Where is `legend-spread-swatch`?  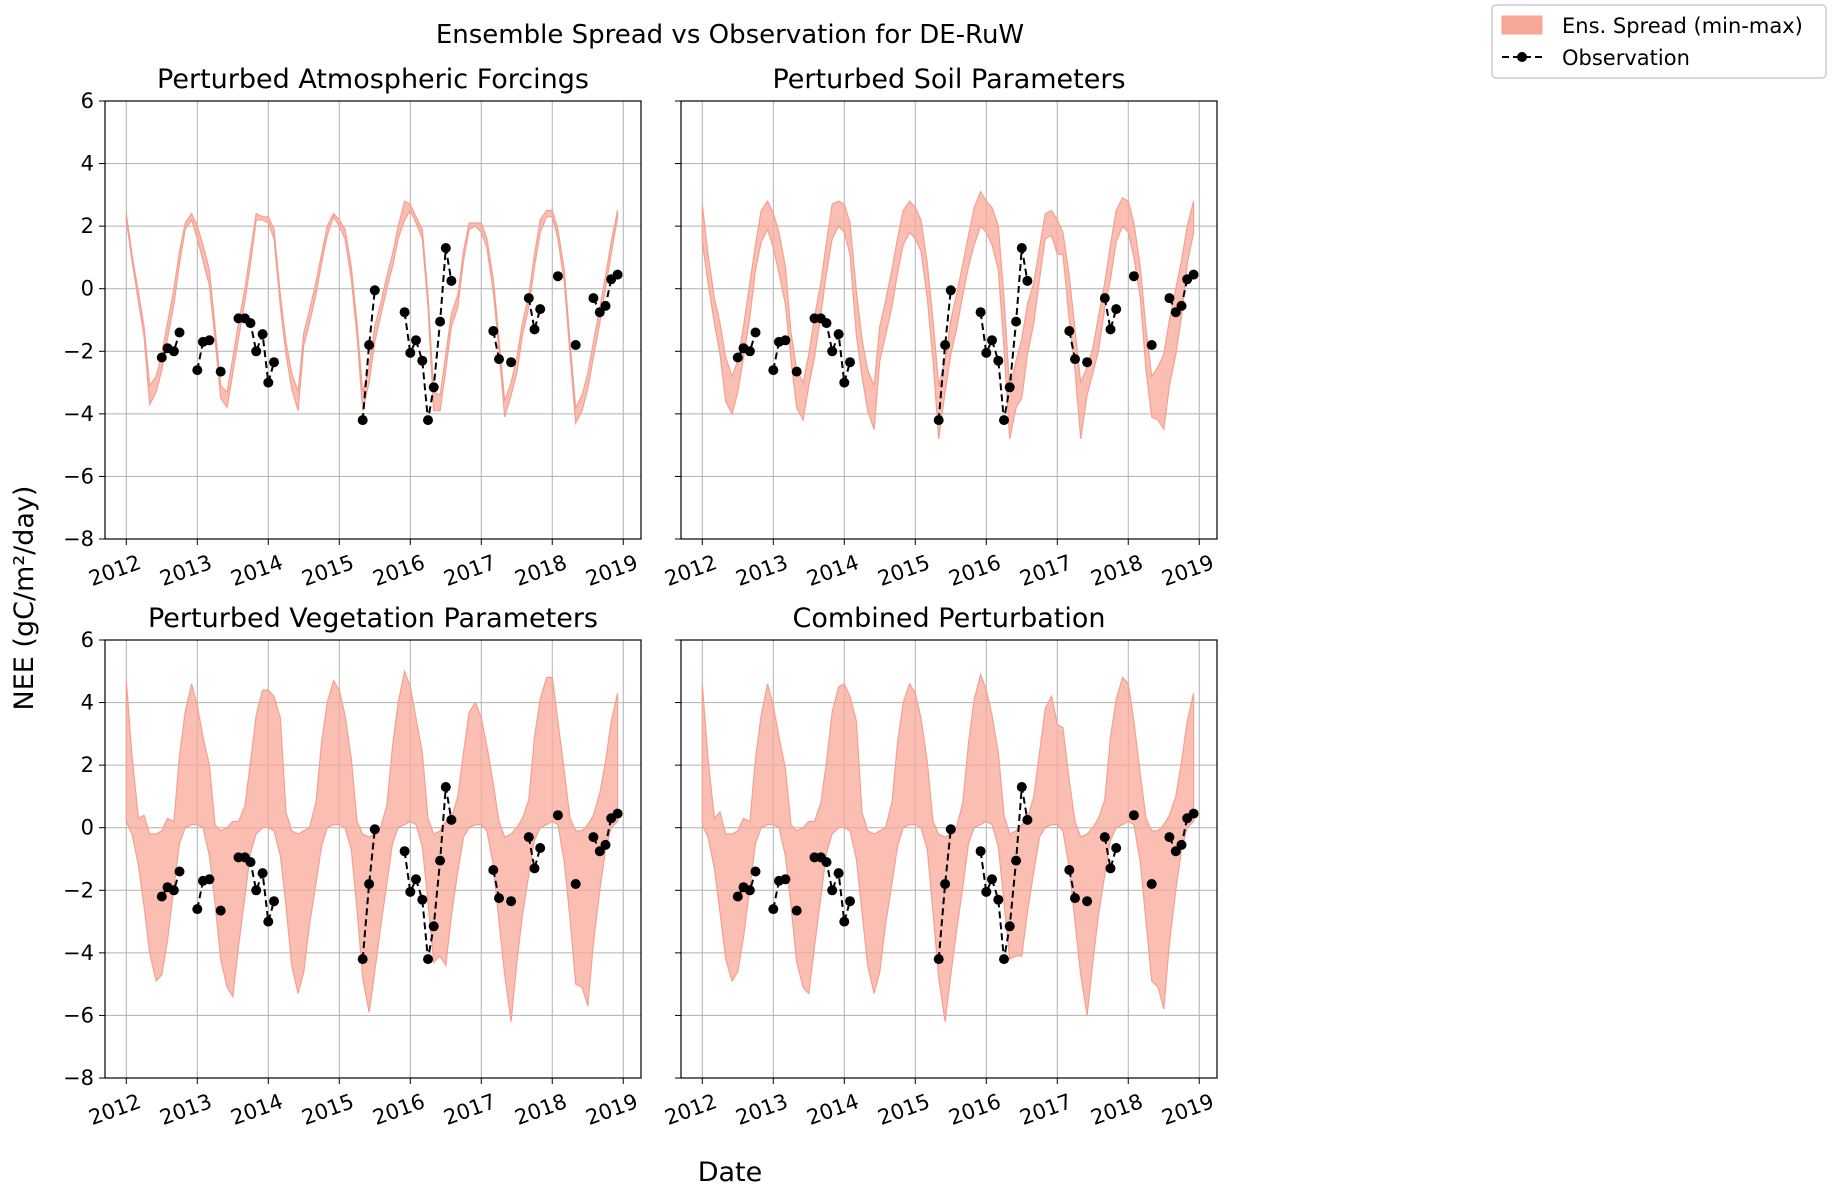
legend-spread-swatch is located at coordinates (1522, 25).